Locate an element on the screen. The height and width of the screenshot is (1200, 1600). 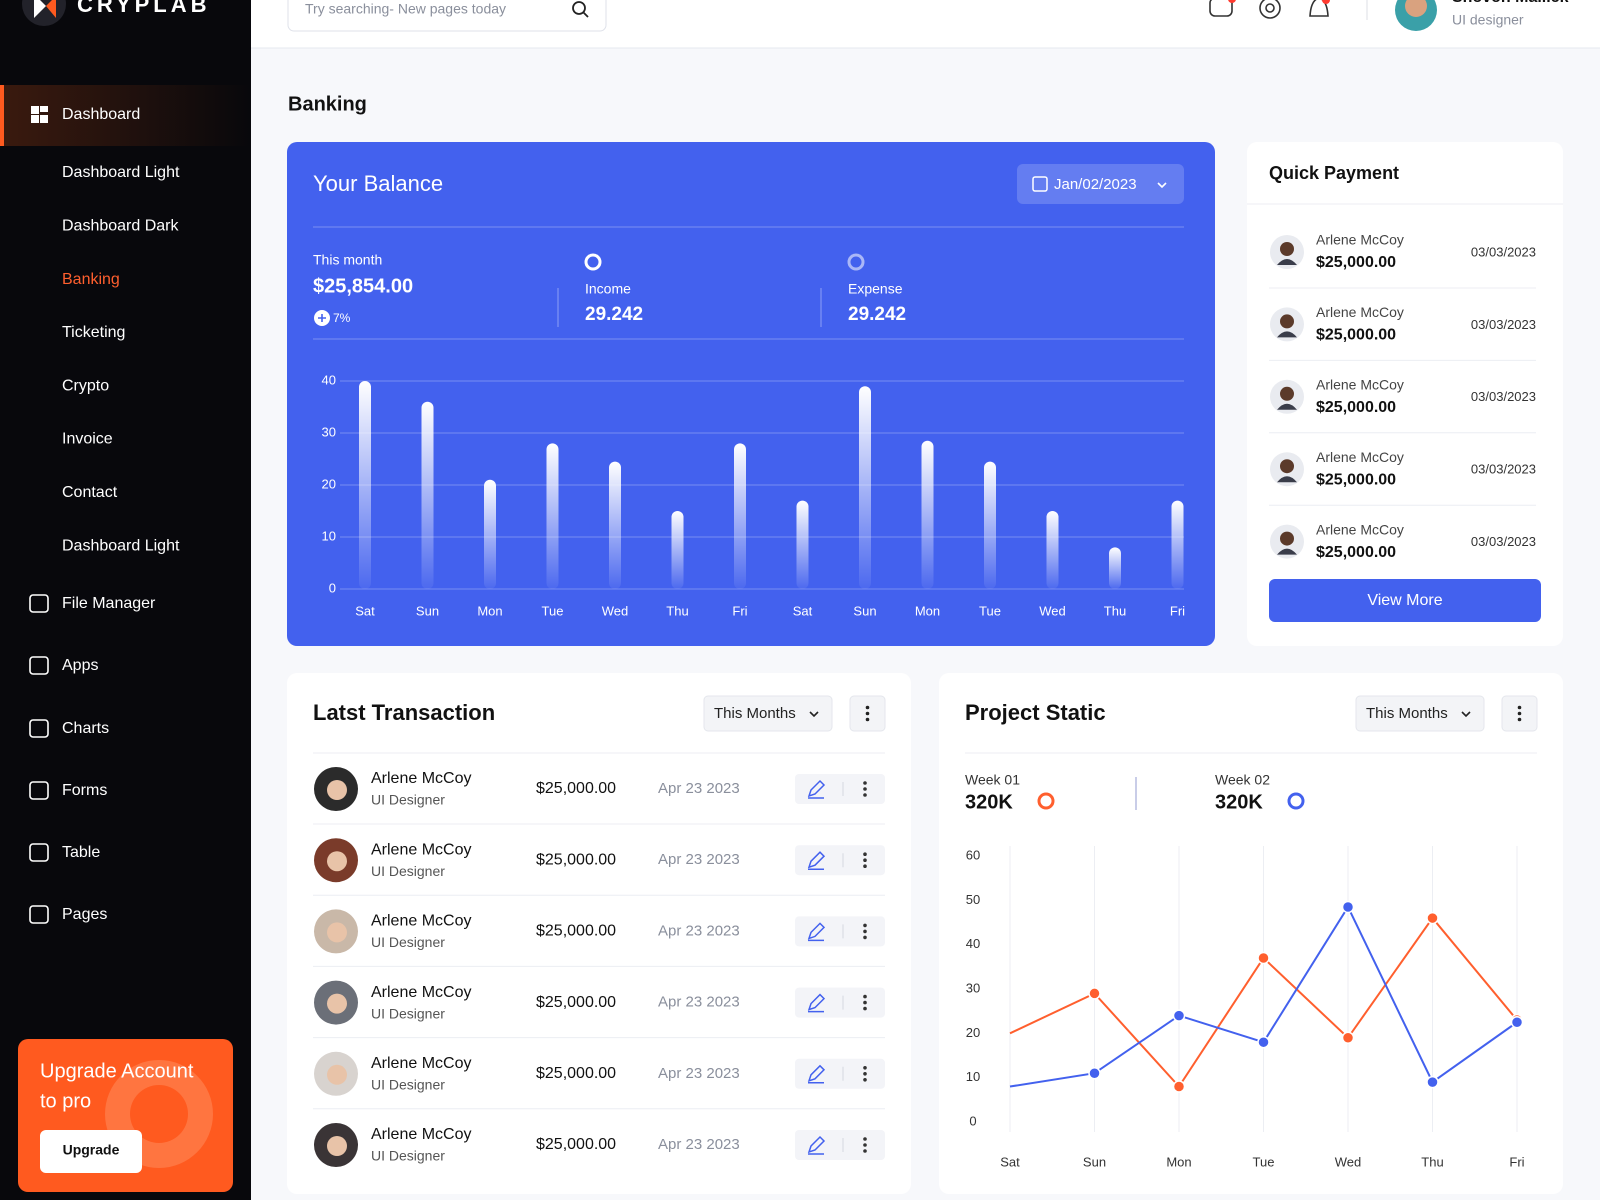
y-tick-label: 60 is located at coordinates (973, 854).